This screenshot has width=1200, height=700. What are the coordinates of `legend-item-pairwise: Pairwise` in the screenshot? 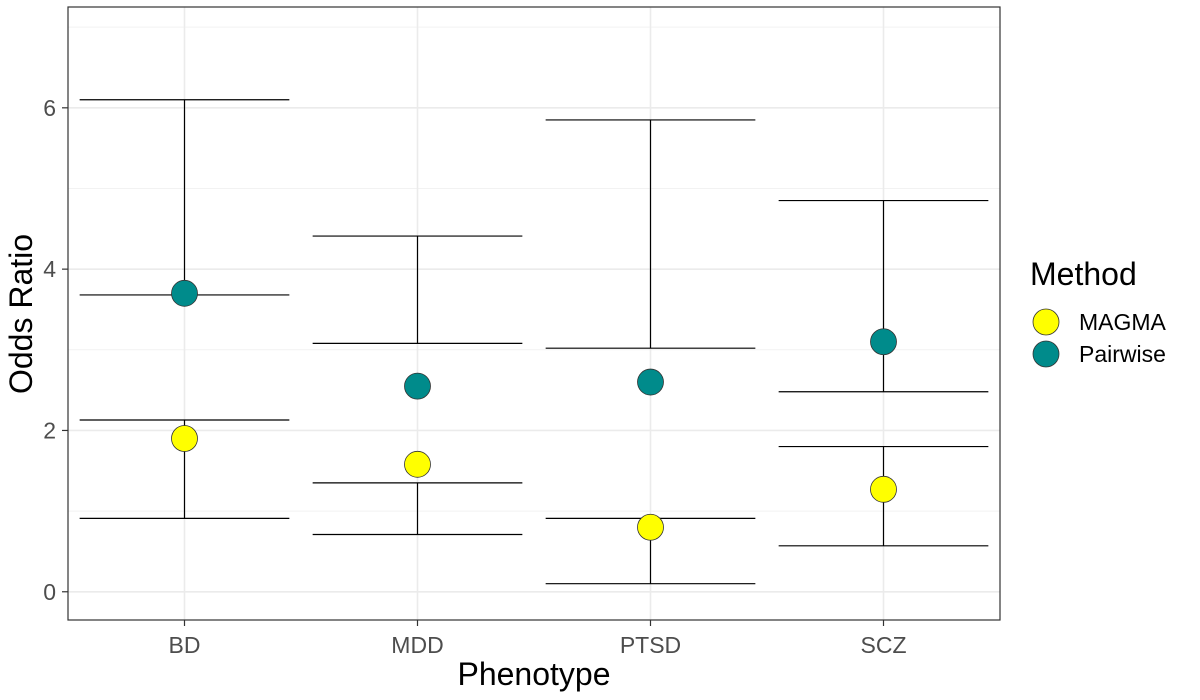 It's located at (1099, 354).